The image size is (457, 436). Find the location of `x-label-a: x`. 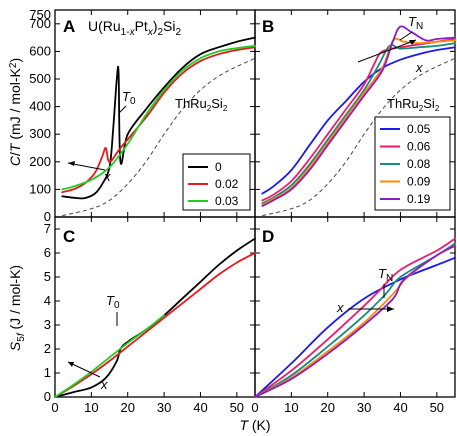

x-label-a: x is located at coordinates (107, 176).